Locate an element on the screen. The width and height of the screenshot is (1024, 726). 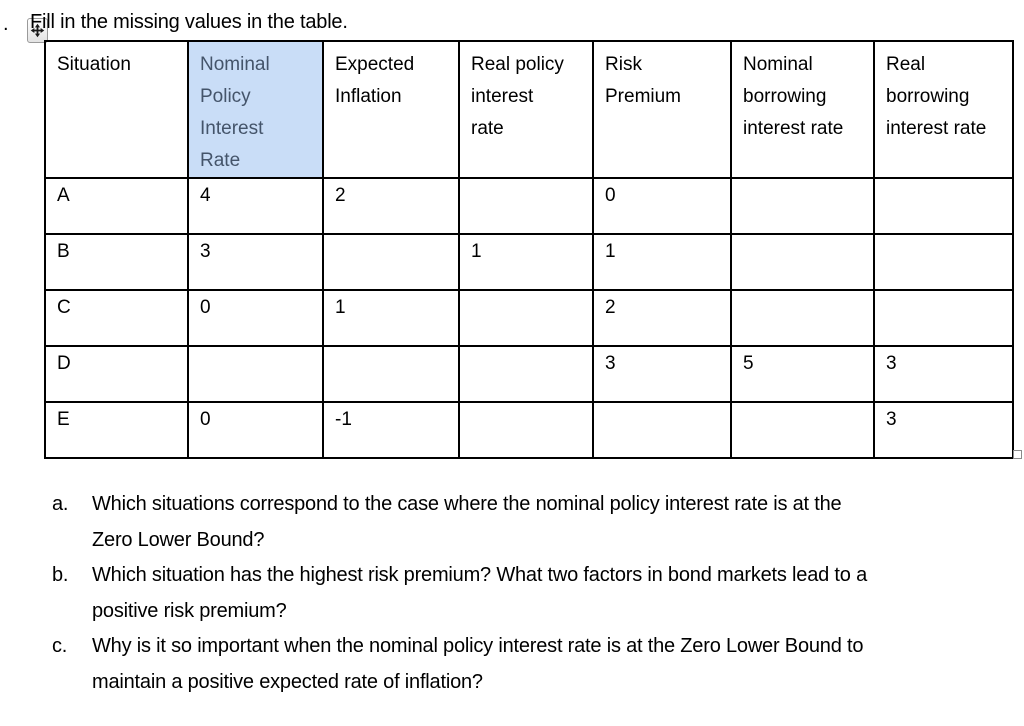
col-header-nominal-borrowing-rate: Nominal borrowing interest rate is located at coordinates (802, 109).